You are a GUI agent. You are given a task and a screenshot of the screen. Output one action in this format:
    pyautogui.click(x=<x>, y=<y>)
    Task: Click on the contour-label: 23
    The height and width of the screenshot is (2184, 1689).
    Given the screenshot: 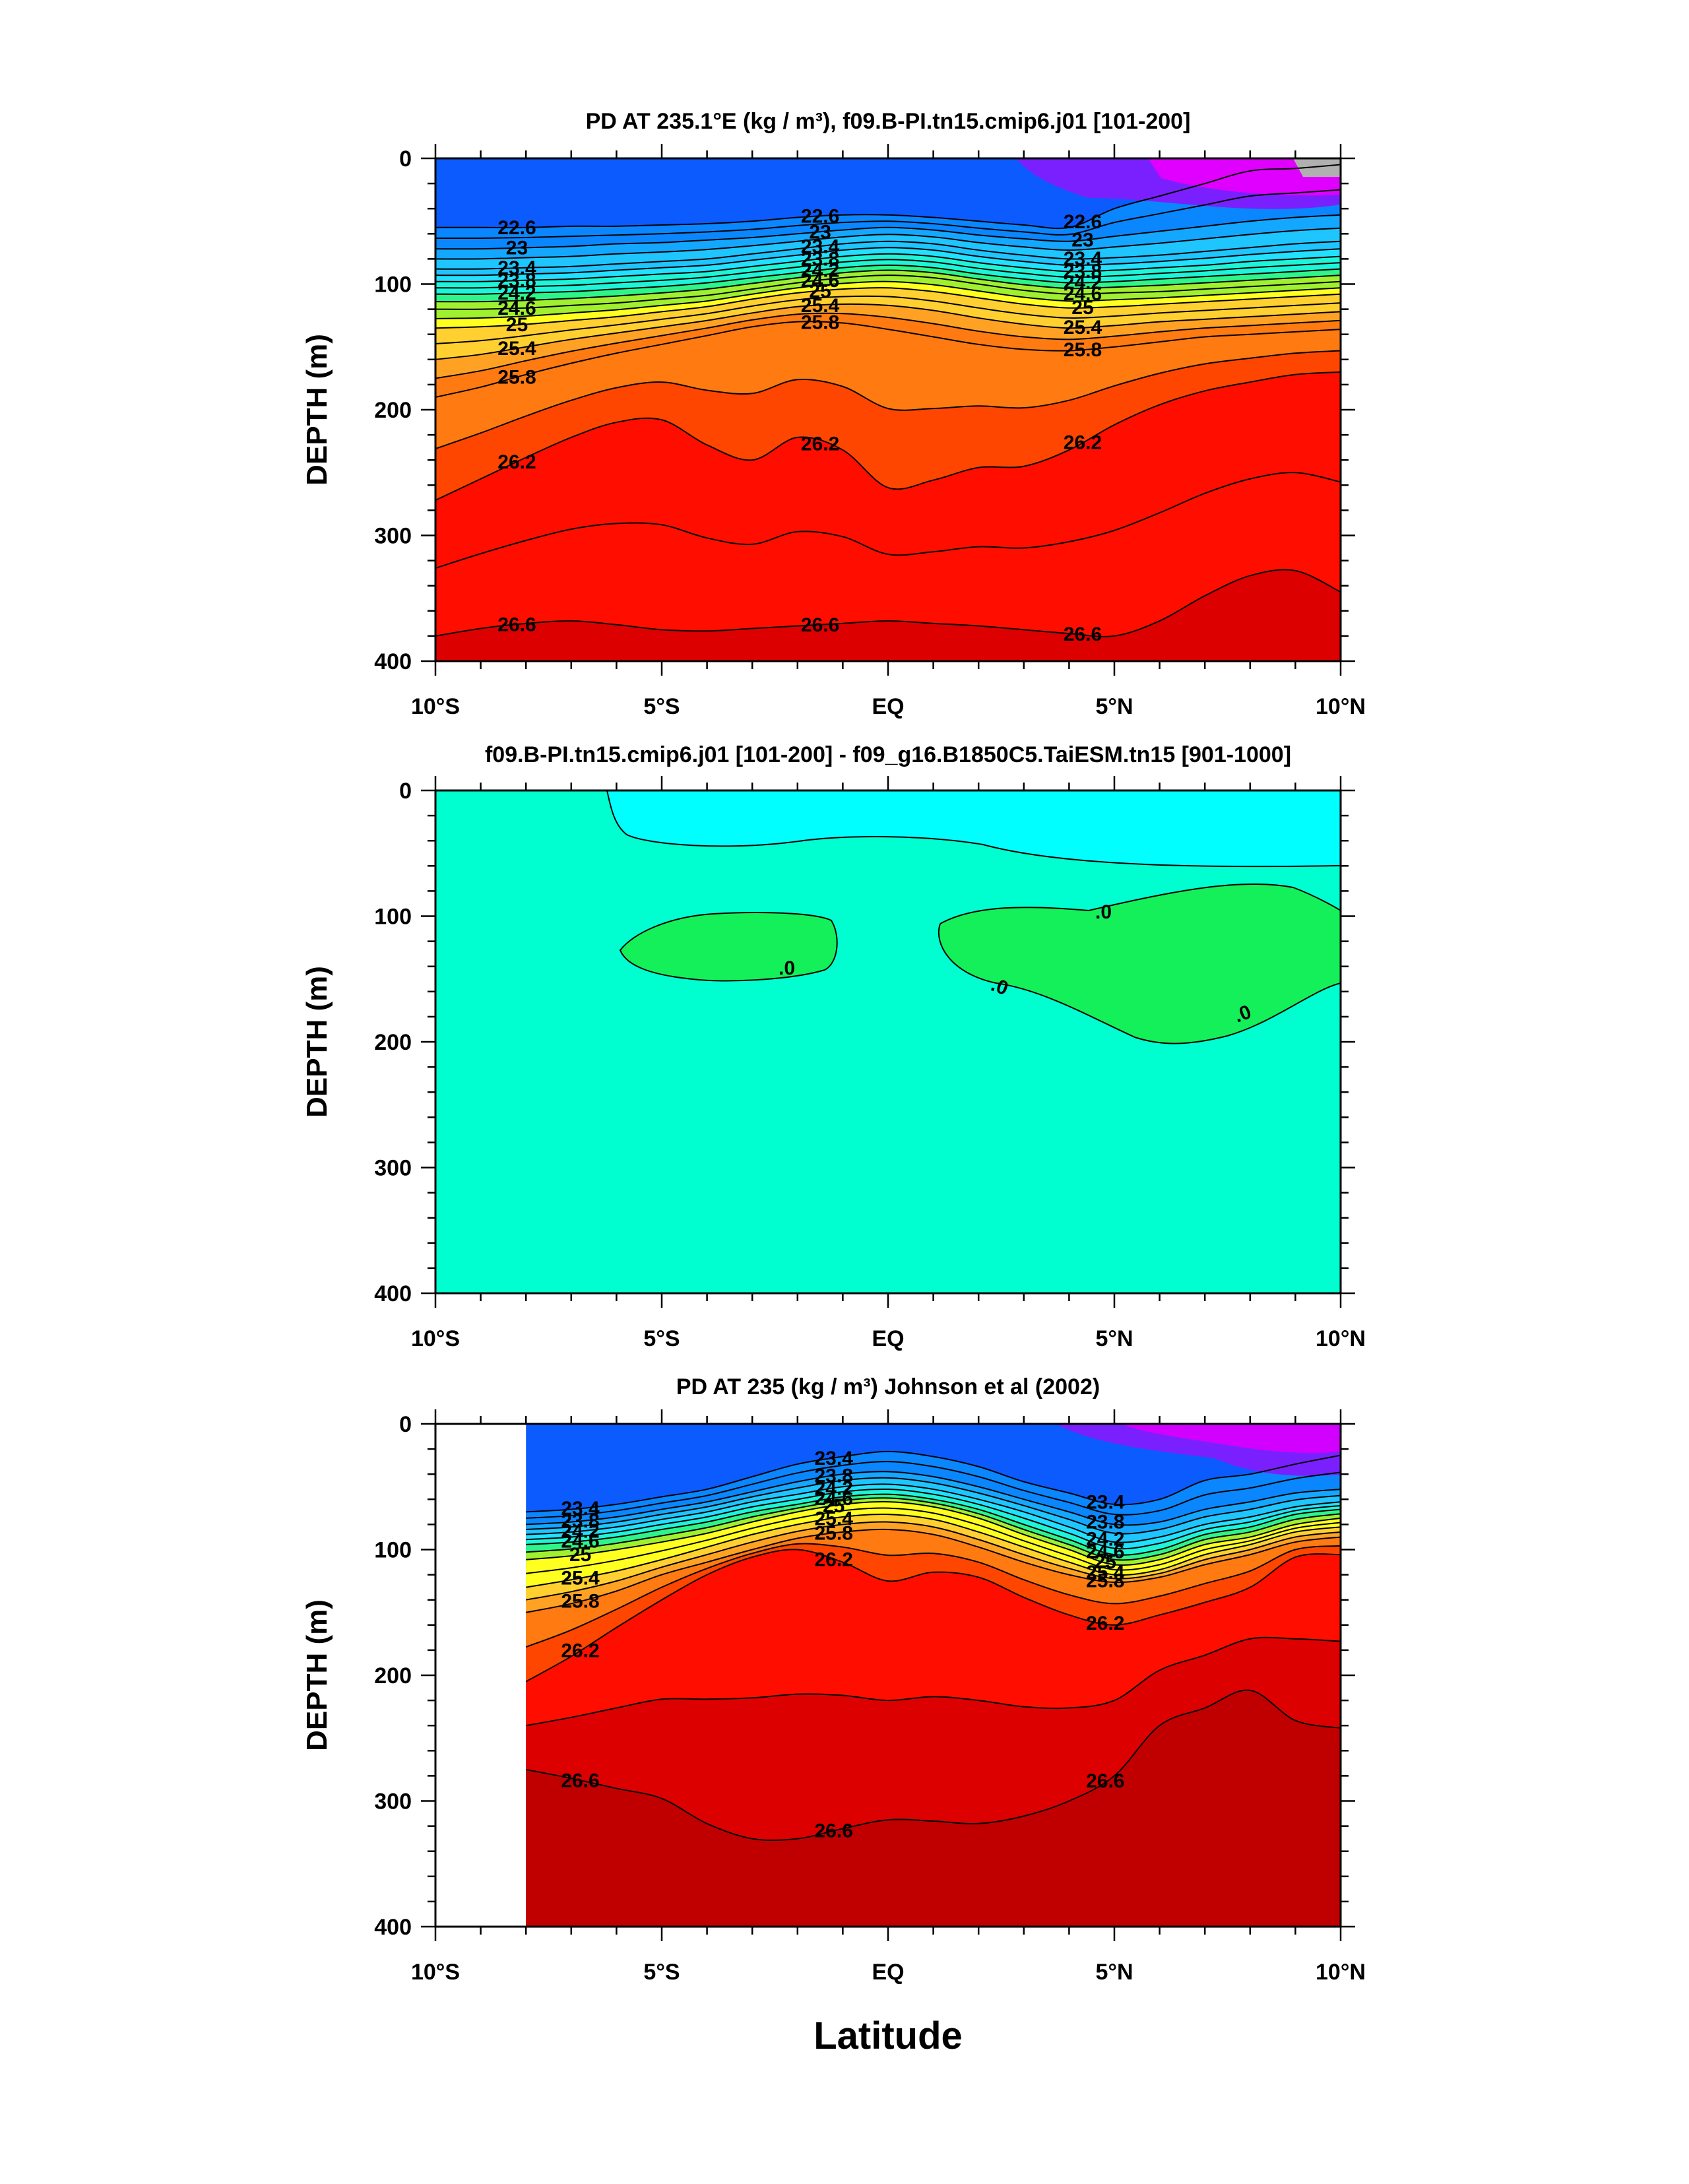 What is the action you would take?
    pyautogui.click(x=1082, y=240)
    